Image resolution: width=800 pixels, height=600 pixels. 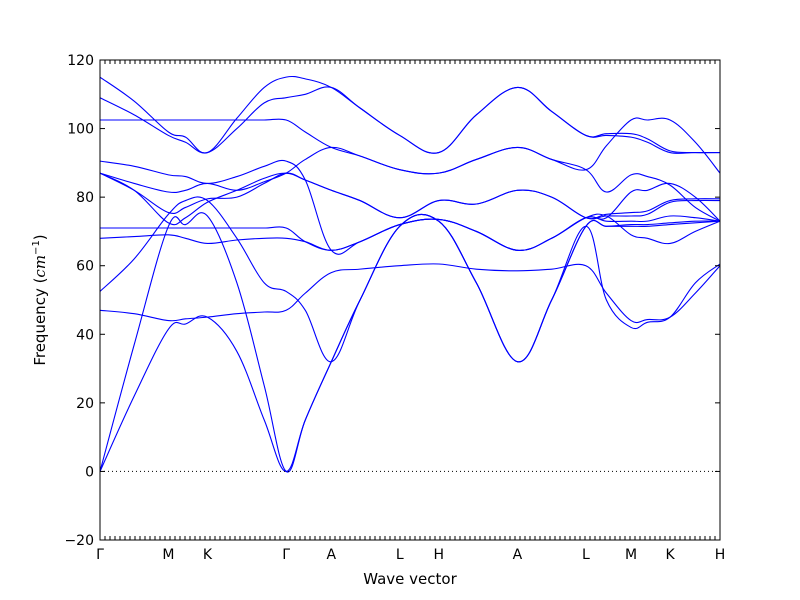 I want to click on y-tick-label: −20, so click(x=79, y=541).